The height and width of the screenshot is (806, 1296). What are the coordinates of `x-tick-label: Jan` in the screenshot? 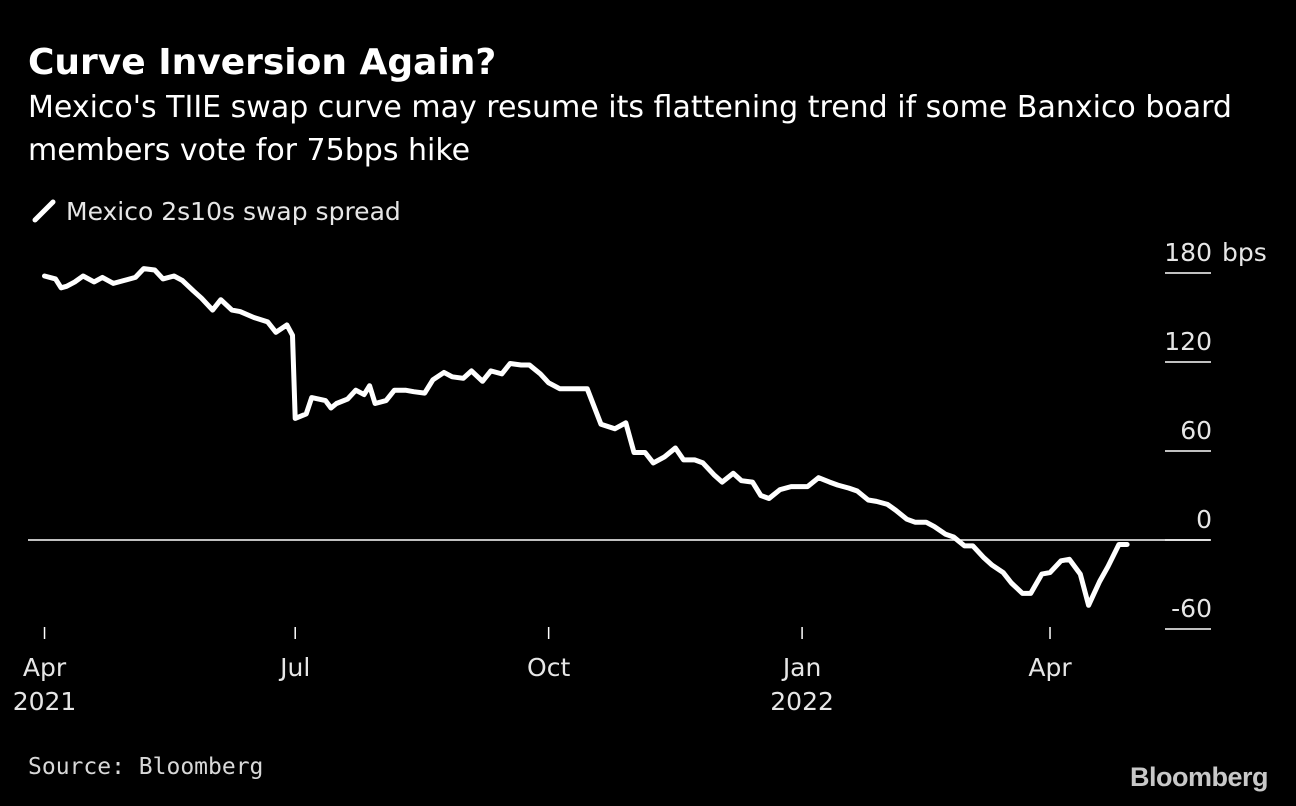 It's located at (801, 667).